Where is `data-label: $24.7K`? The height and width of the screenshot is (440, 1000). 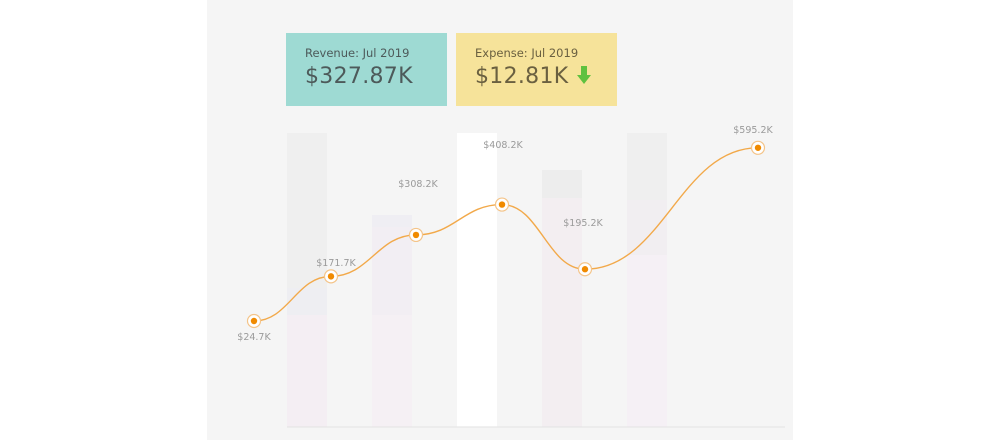
data-label: $24.7K is located at coordinates (254, 337).